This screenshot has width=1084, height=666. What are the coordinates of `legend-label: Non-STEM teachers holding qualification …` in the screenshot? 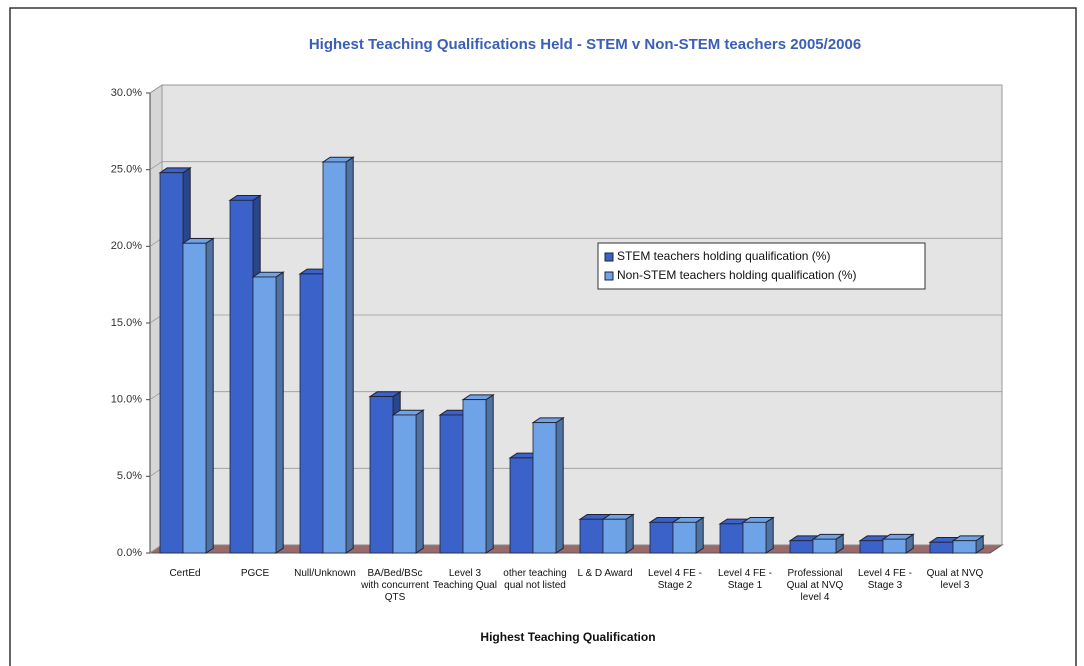 It's located at (736, 275).